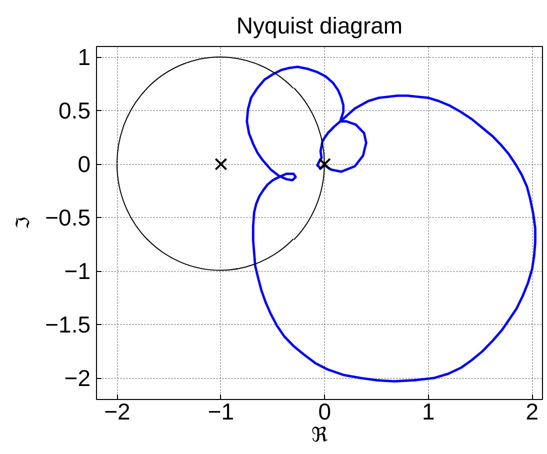 The height and width of the screenshot is (454, 547). I want to click on y-tick-label: 0, so click(84, 164).